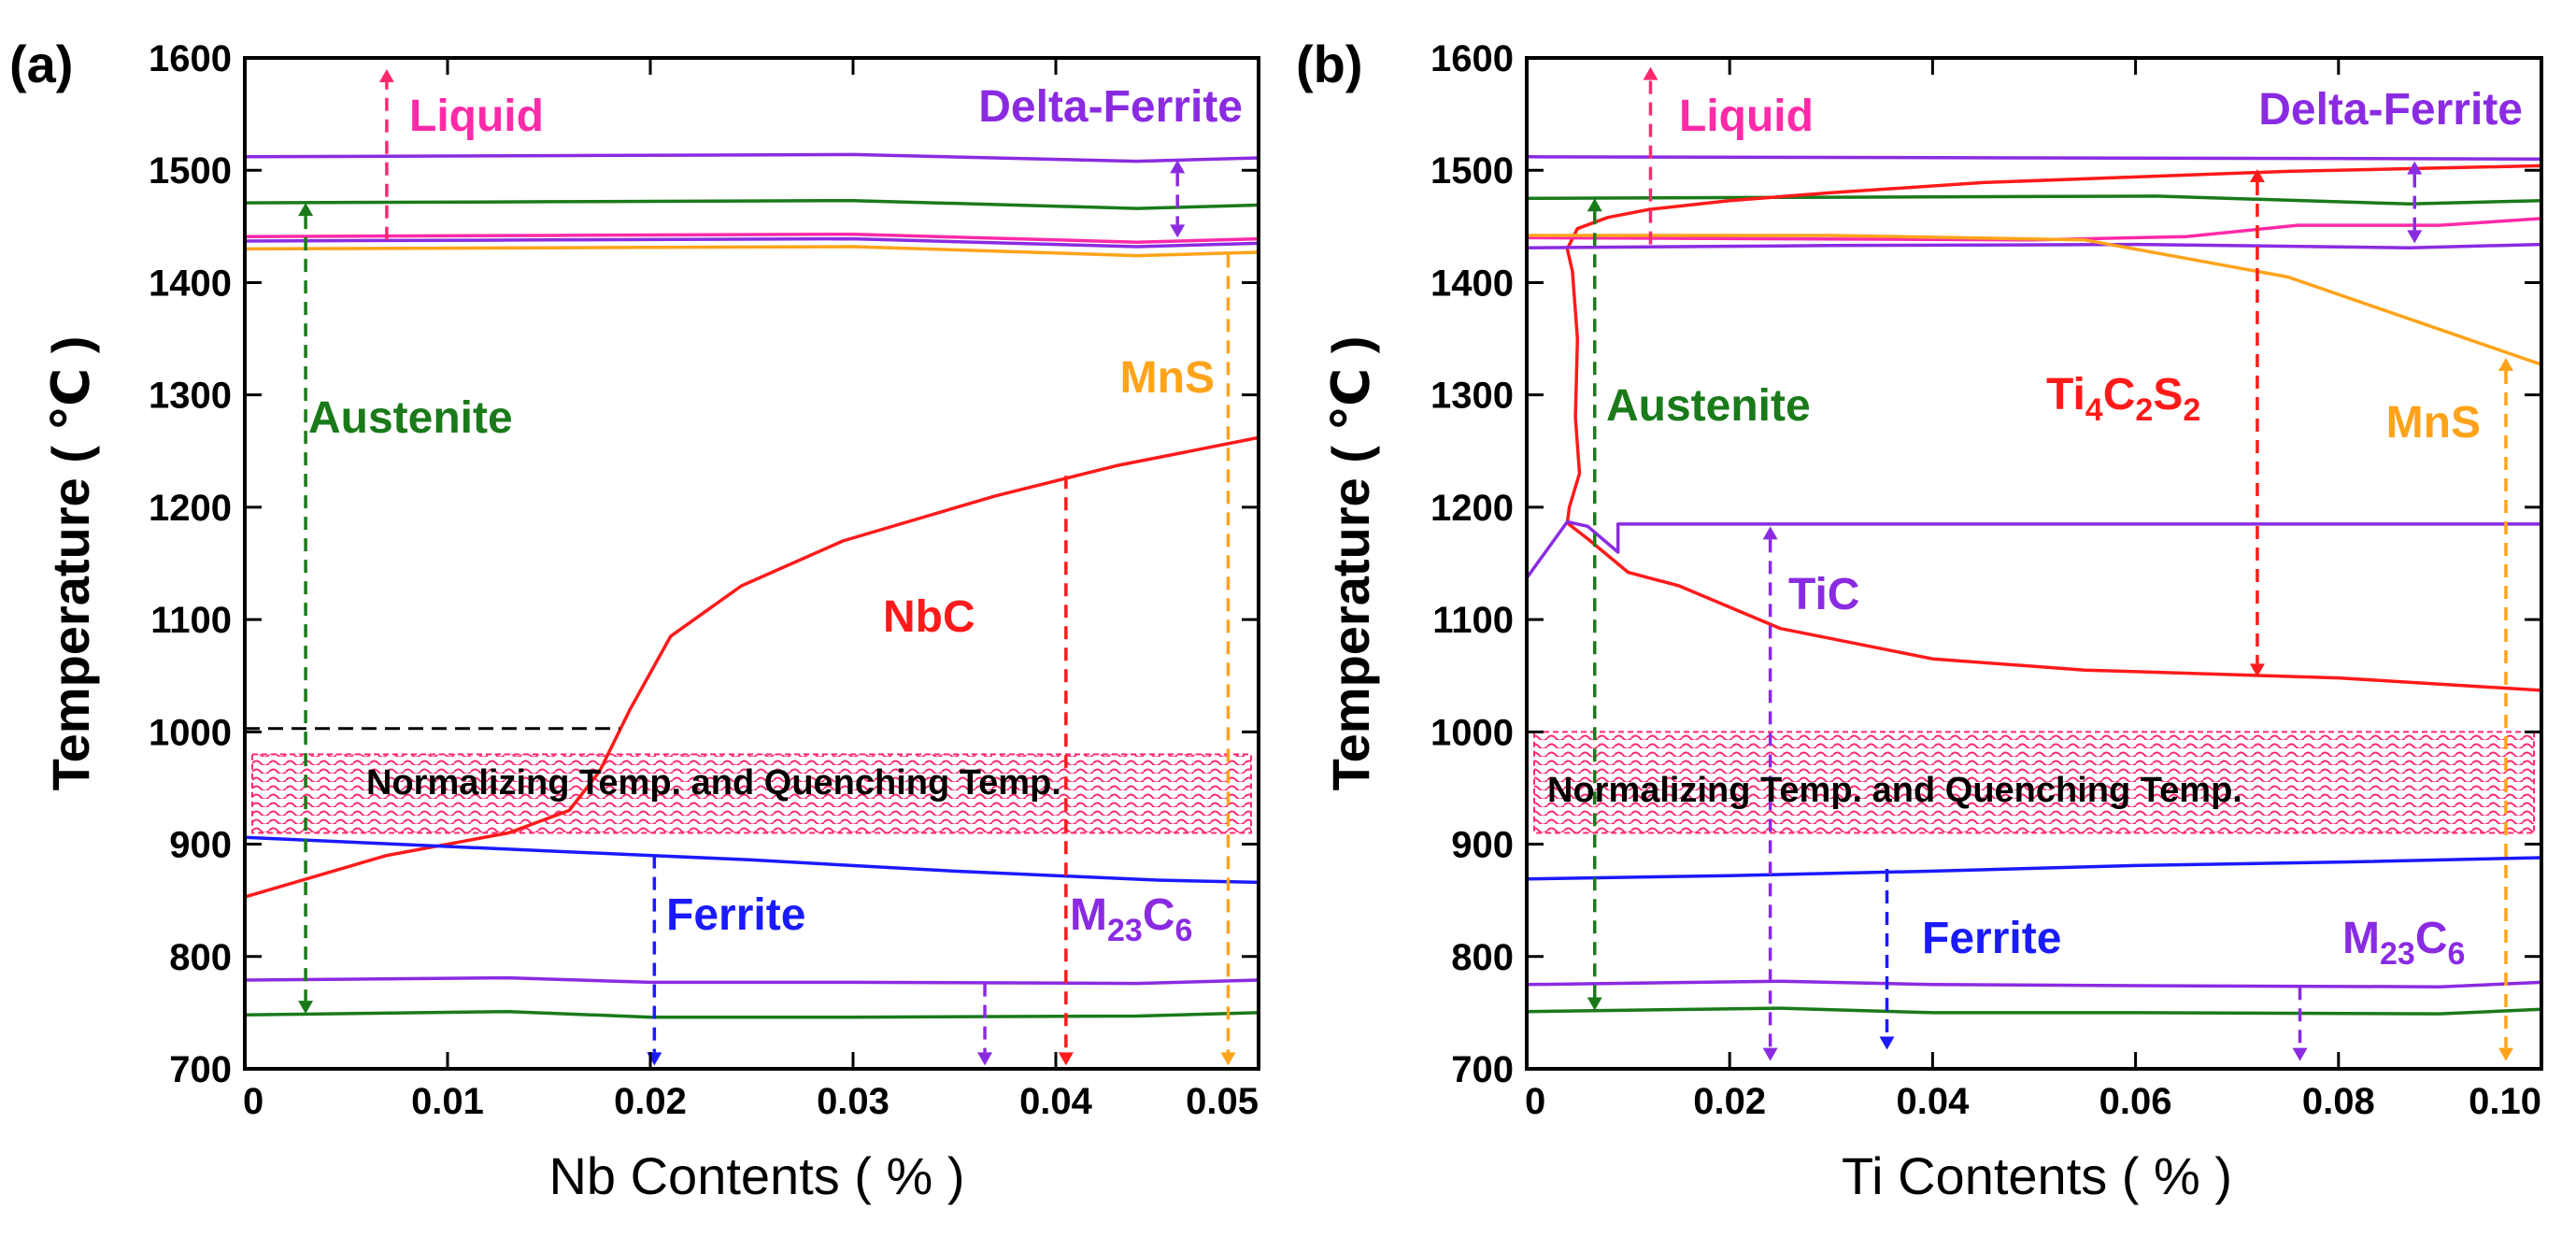 The width and height of the screenshot is (2576, 1237). Describe the element at coordinates (2037, 1175) in the screenshot. I see `x-axis-label-b: Ti Contents ( % )` at that location.